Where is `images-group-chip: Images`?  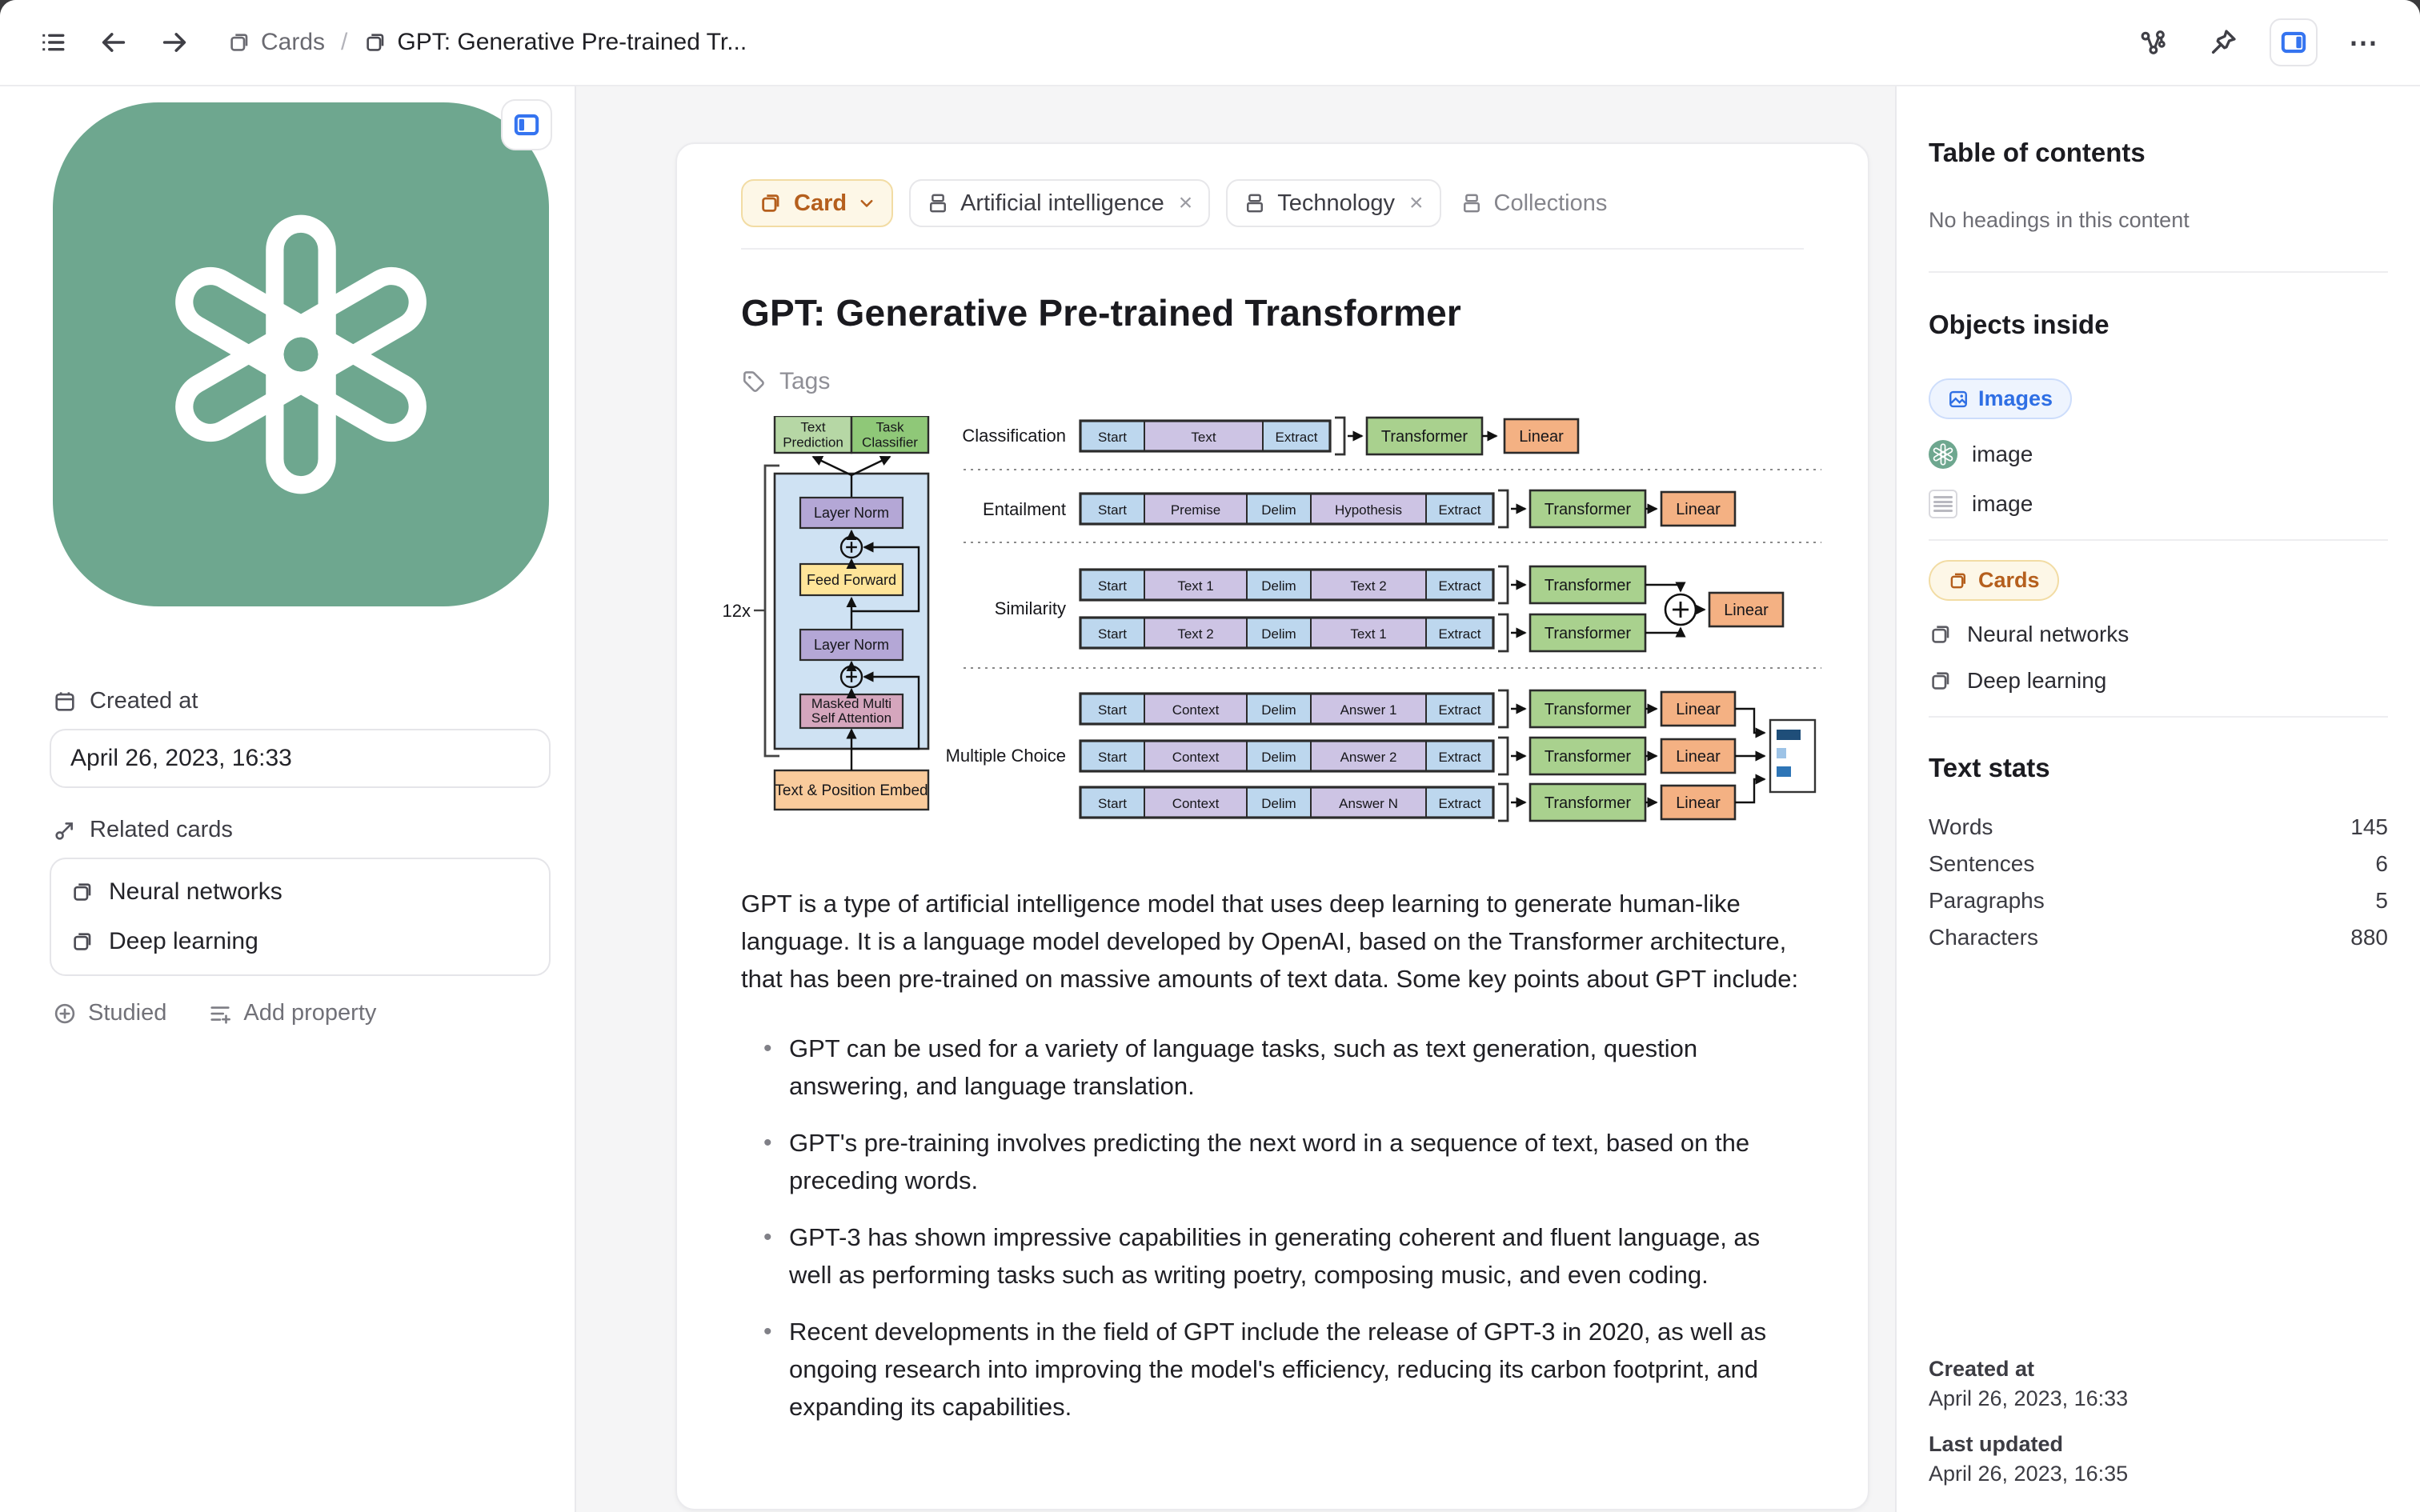 images-group-chip: Images is located at coordinates (2001, 398).